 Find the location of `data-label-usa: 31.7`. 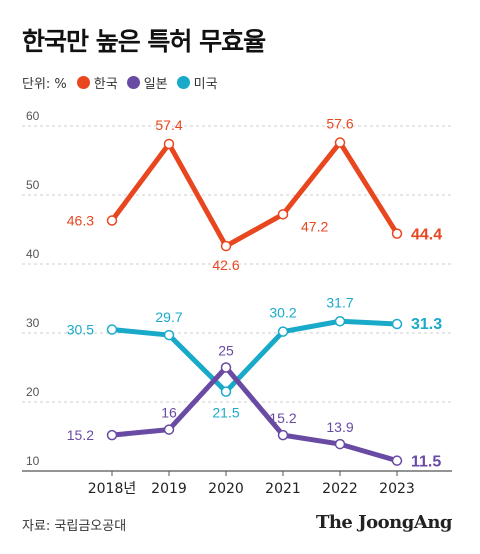

data-label-usa: 31.7 is located at coordinates (339, 302).